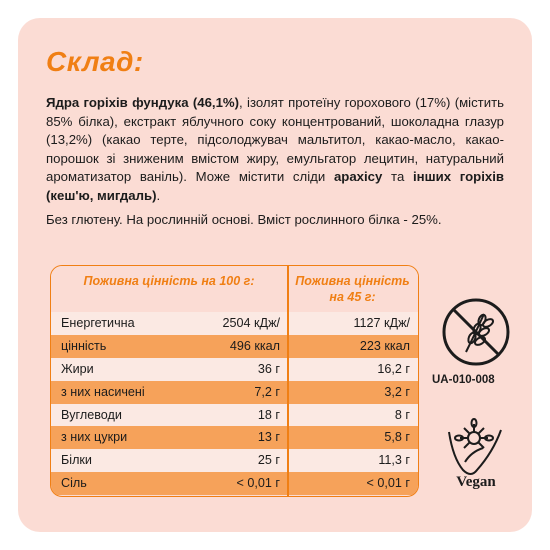  I want to click on header-per-100g: Поживна цінність на 100 г:, so click(169, 281).